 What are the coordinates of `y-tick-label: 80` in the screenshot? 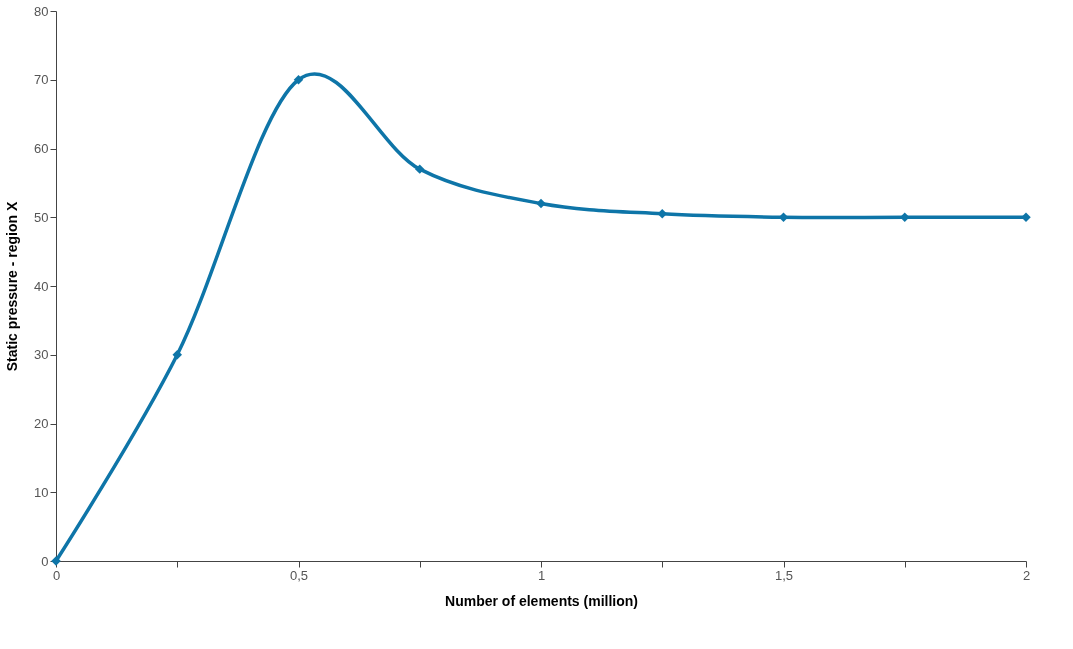 It's located at (41, 11).